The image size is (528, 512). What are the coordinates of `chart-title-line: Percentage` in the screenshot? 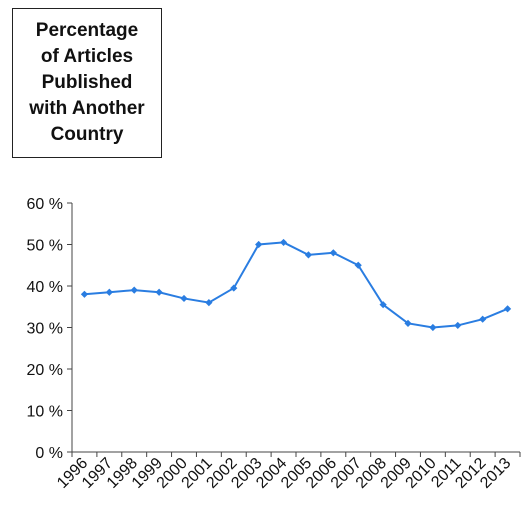 It's located at (87, 30).